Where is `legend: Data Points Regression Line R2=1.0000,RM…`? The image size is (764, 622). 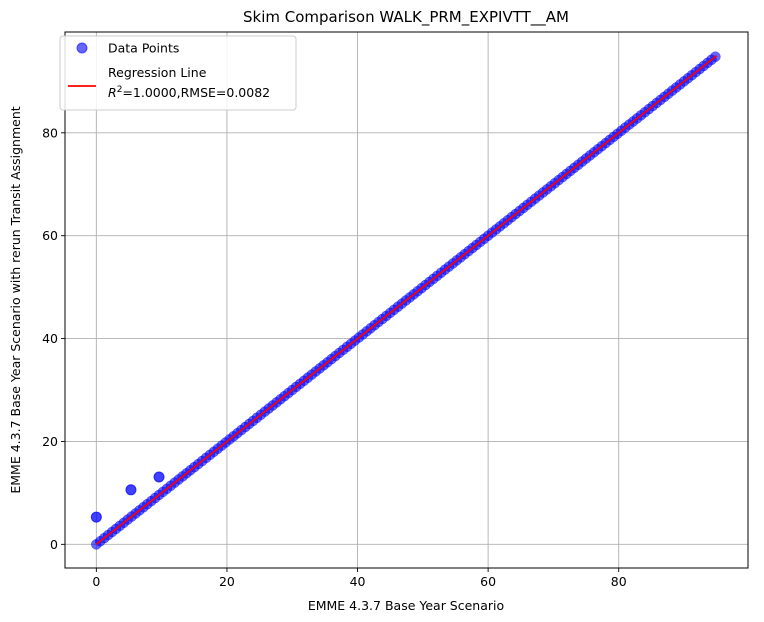 legend: Data Points Regression Line R2=1.0000,RM… is located at coordinates (178, 73).